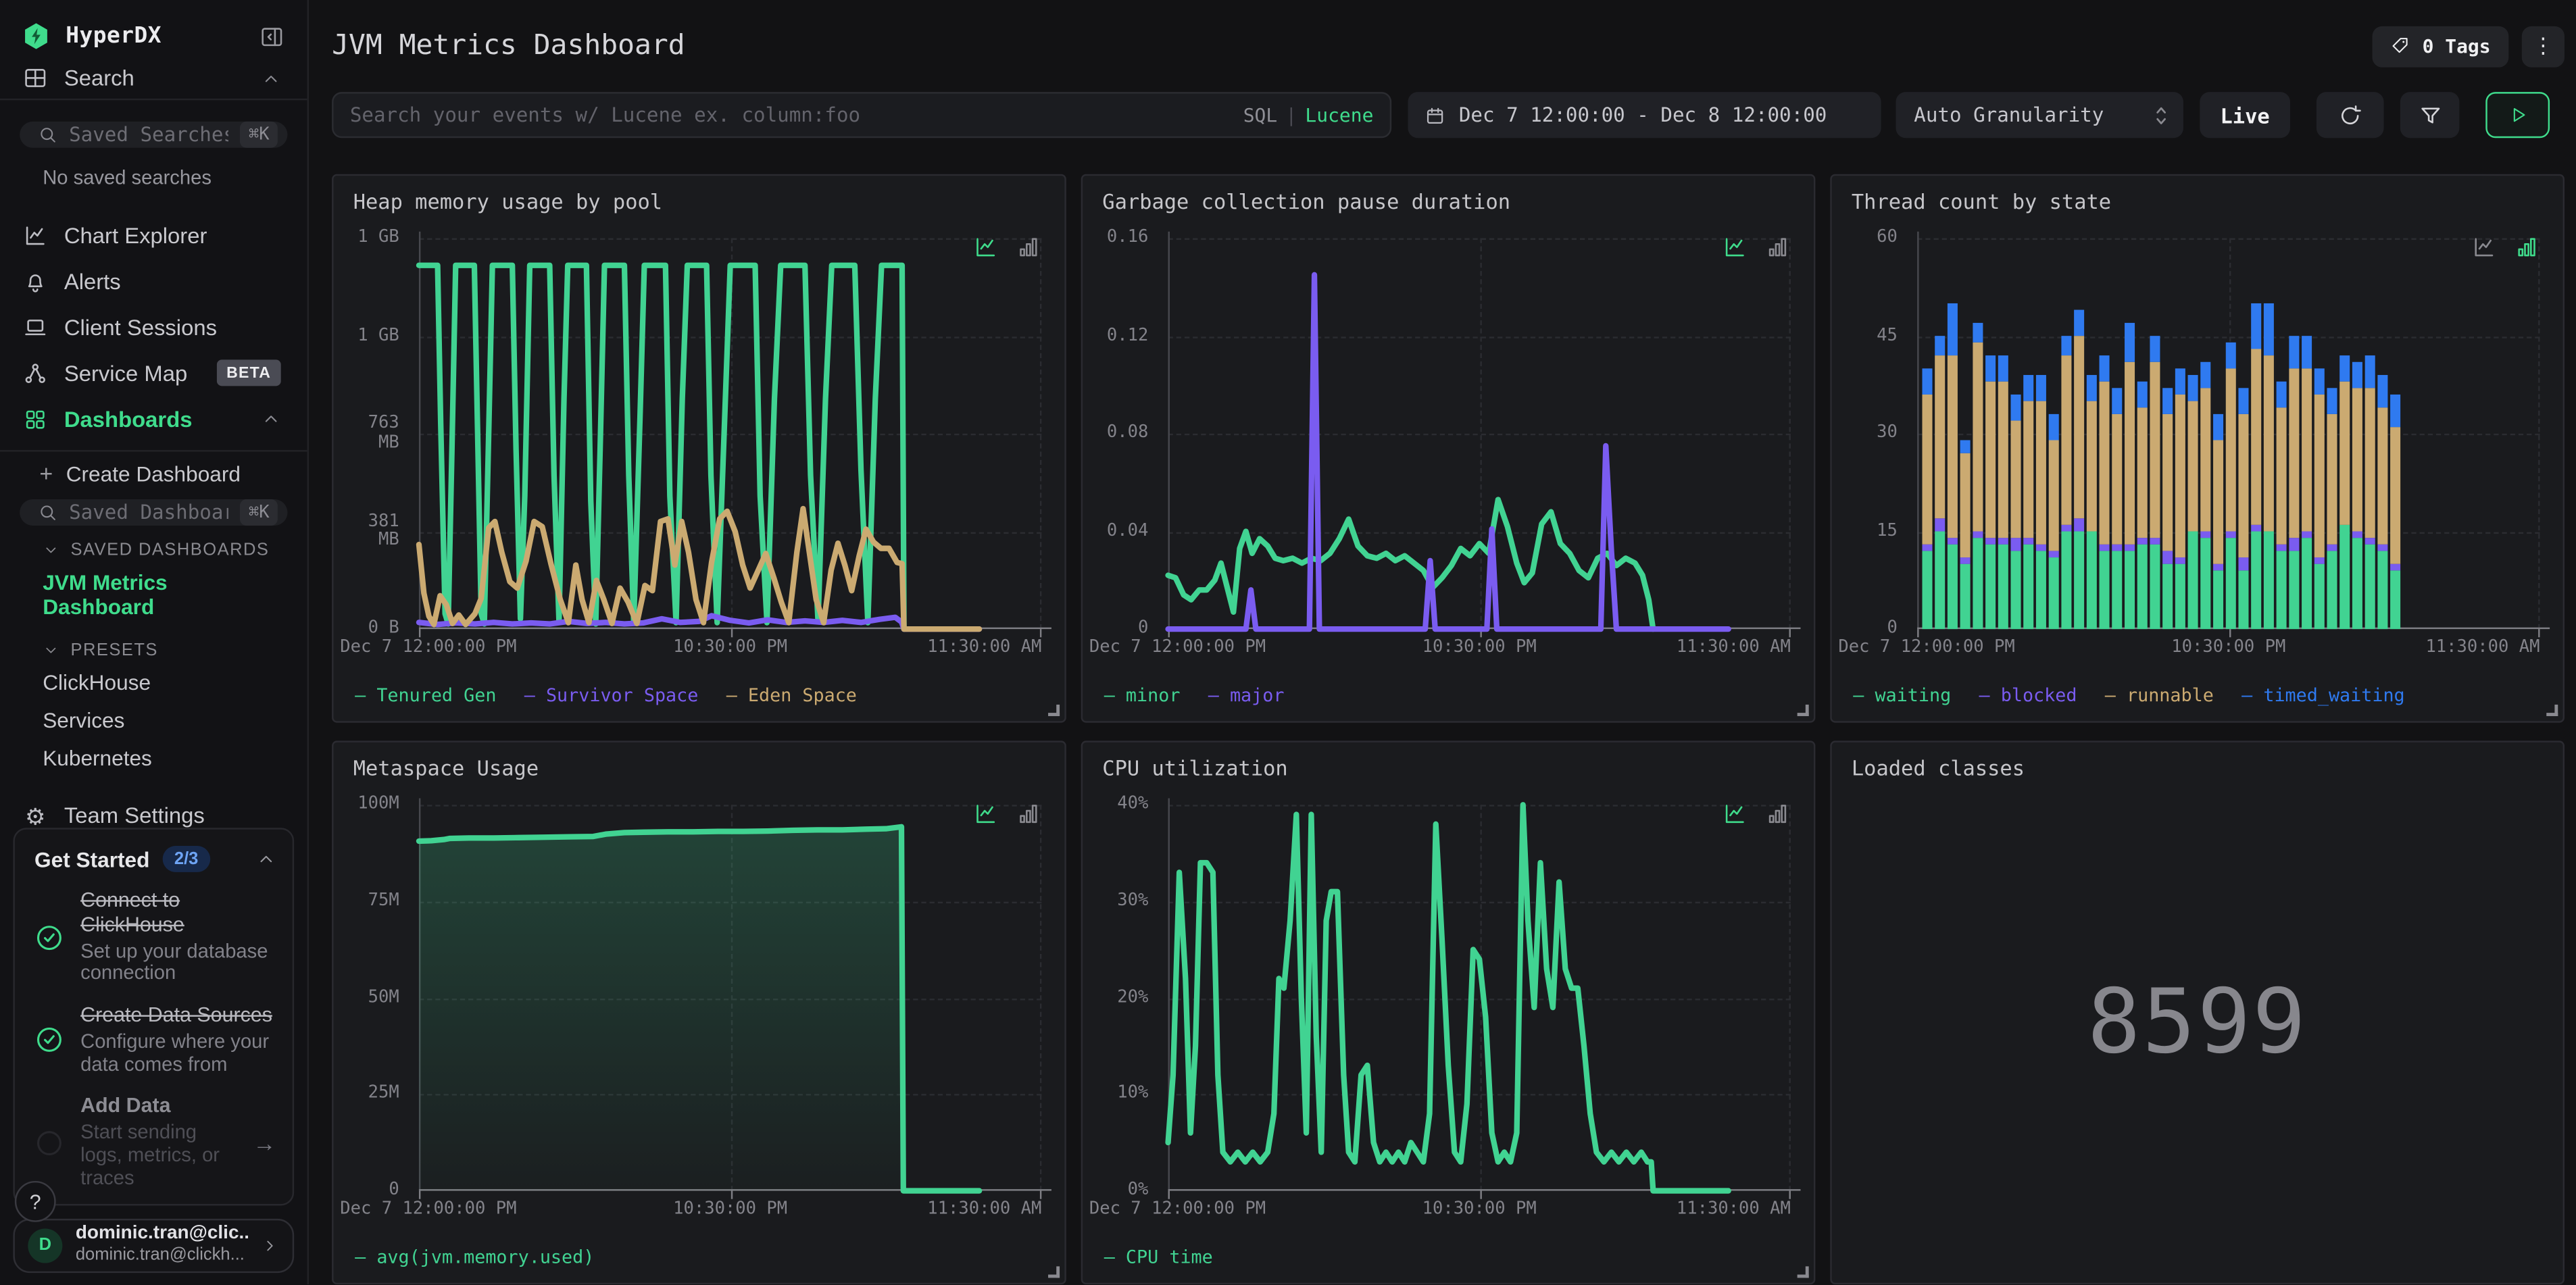 Image resolution: width=2576 pixels, height=1285 pixels. What do you see at coordinates (49, 938) in the screenshot?
I see `check-circle-icon` at bounding box center [49, 938].